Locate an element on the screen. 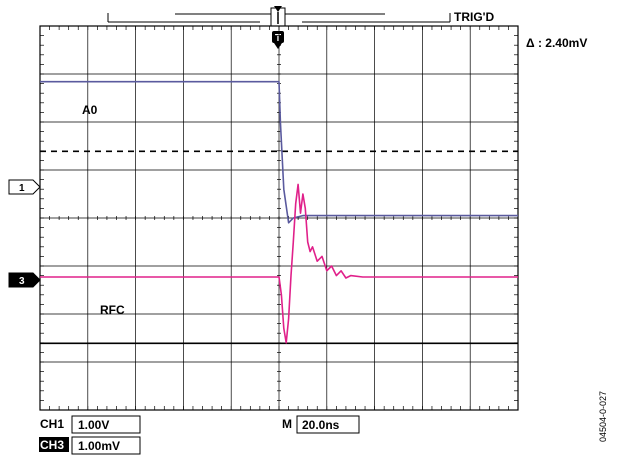 The width and height of the screenshot is (618, 459). trigger-position-bracket is located at coordinates (279, 16).